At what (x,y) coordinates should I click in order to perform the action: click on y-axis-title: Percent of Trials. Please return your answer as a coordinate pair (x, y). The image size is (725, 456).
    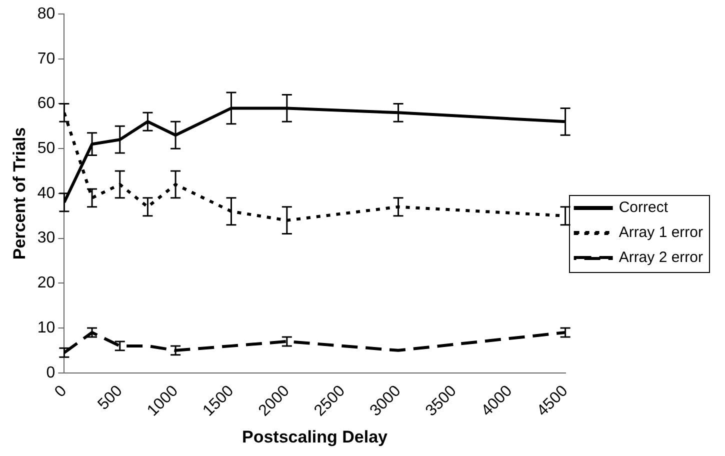
    Looking at the image, I should click on (19, 193).